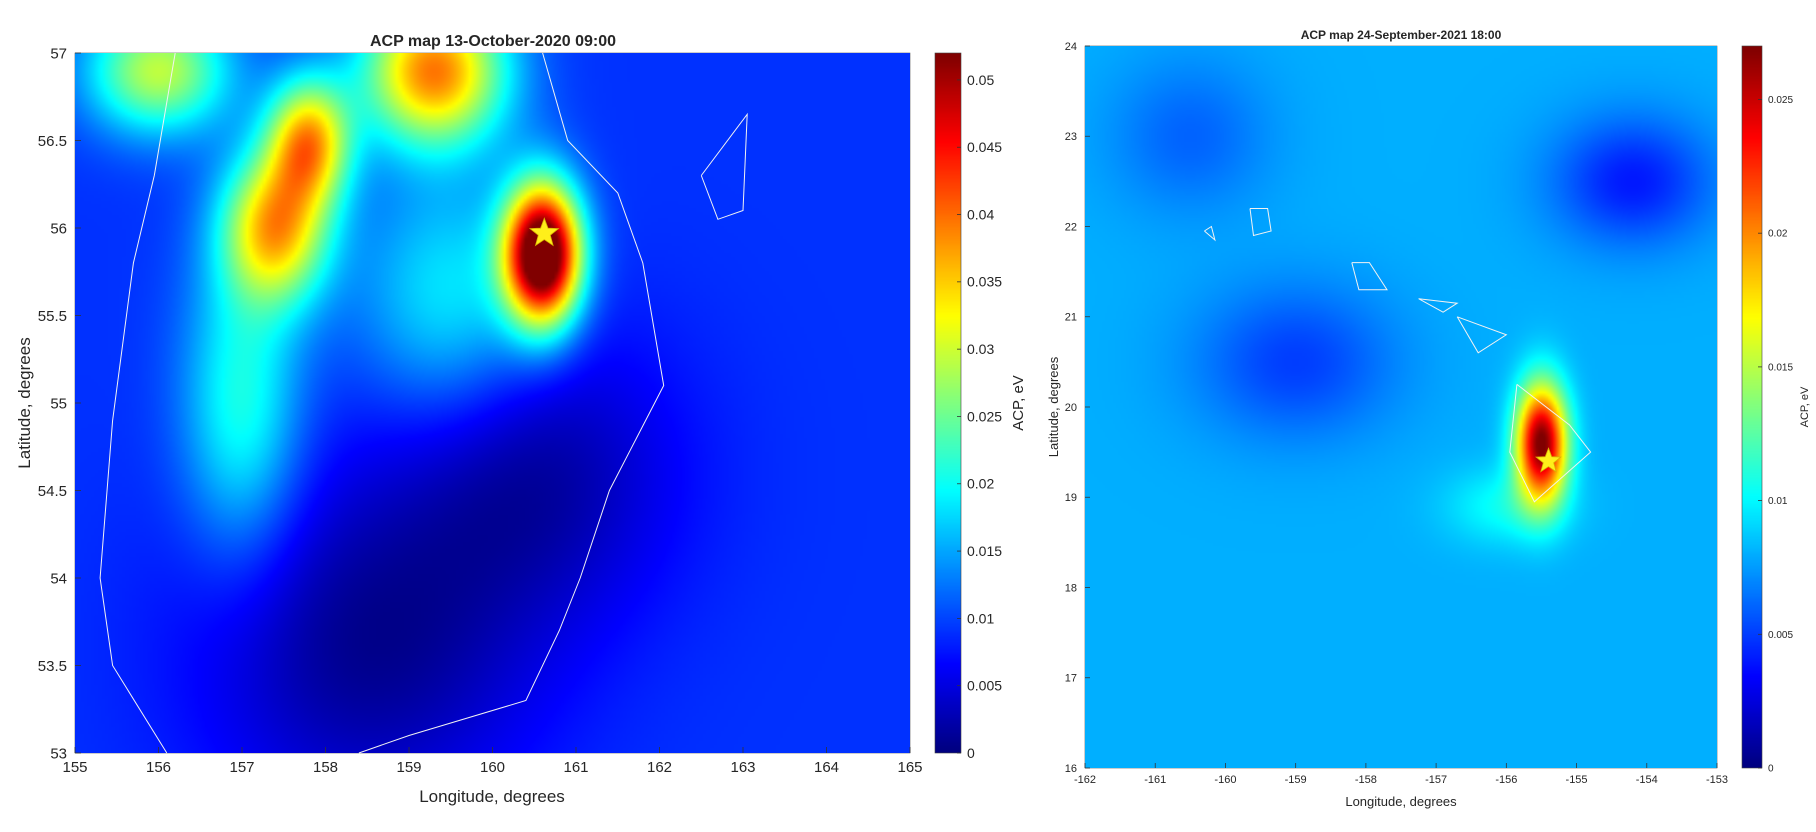 This screenshot has width=1816, height=832. I want to click on left-y-axis-ticks: 53 53.5 54 54.5 55 55.5 56 56.5 57, so click(59, 403).